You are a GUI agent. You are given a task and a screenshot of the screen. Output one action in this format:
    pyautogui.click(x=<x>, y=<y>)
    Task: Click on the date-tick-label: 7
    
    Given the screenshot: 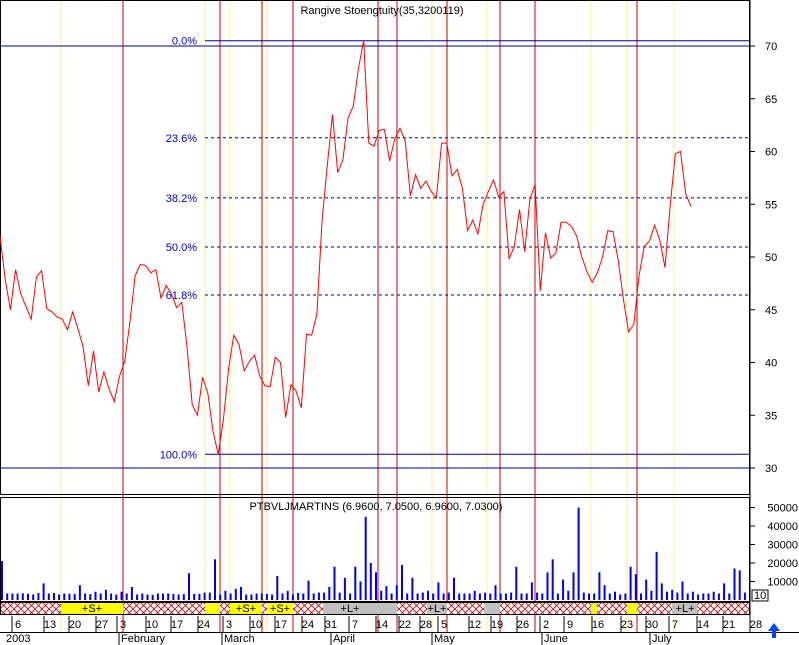 What is the action you would take?
    pyautogui.click(x=355, y=625)
    